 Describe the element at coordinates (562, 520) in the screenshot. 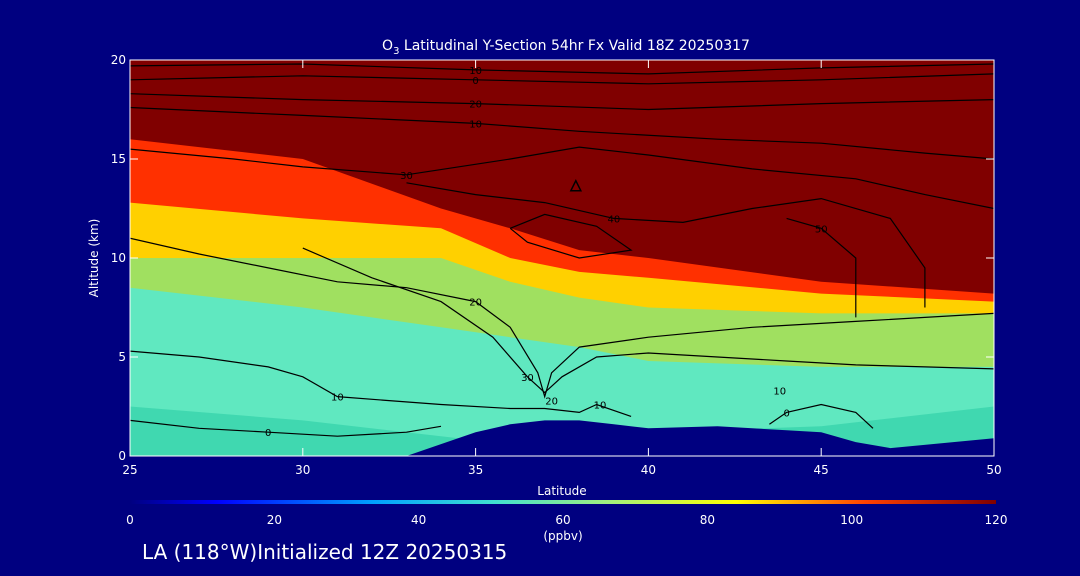

I see `colorbar-tick-label: 60` at that location.